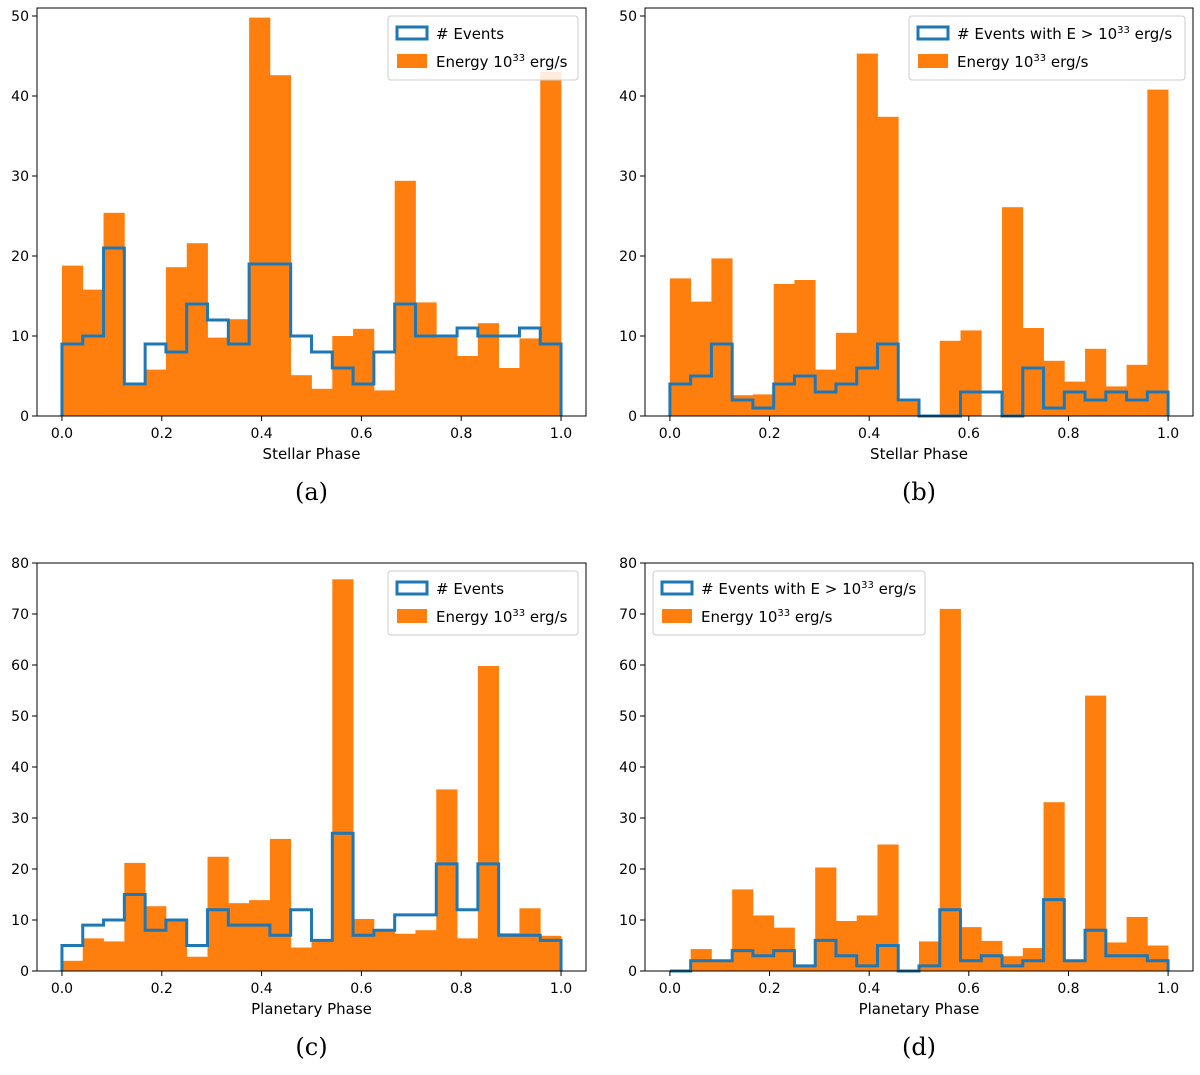  What do you see at coordinates (1068, 434) in the screenshot?
I see `x-tick-label: 0.8` at bounding box center [1068, 434].